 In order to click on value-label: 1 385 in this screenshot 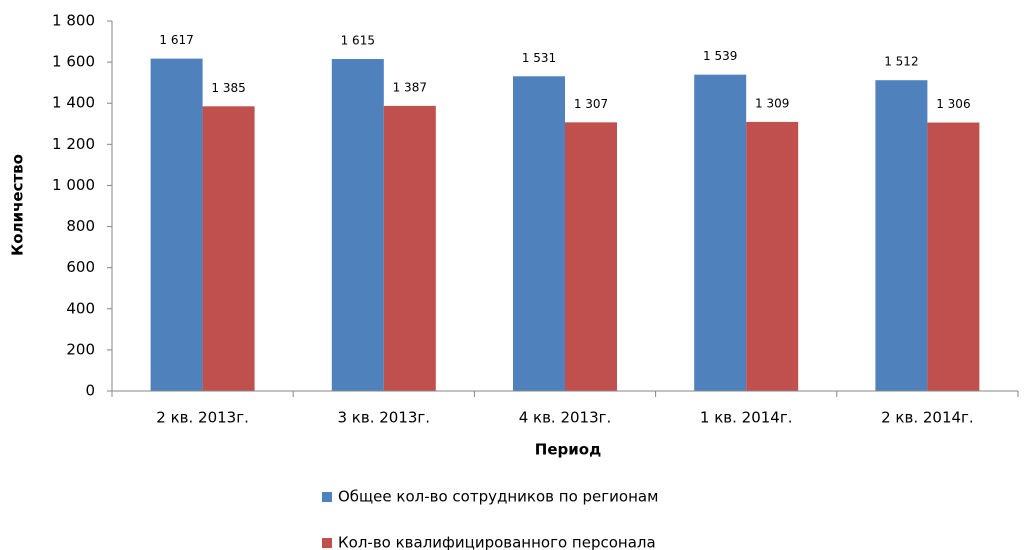, I will do `click(228, 88)`.